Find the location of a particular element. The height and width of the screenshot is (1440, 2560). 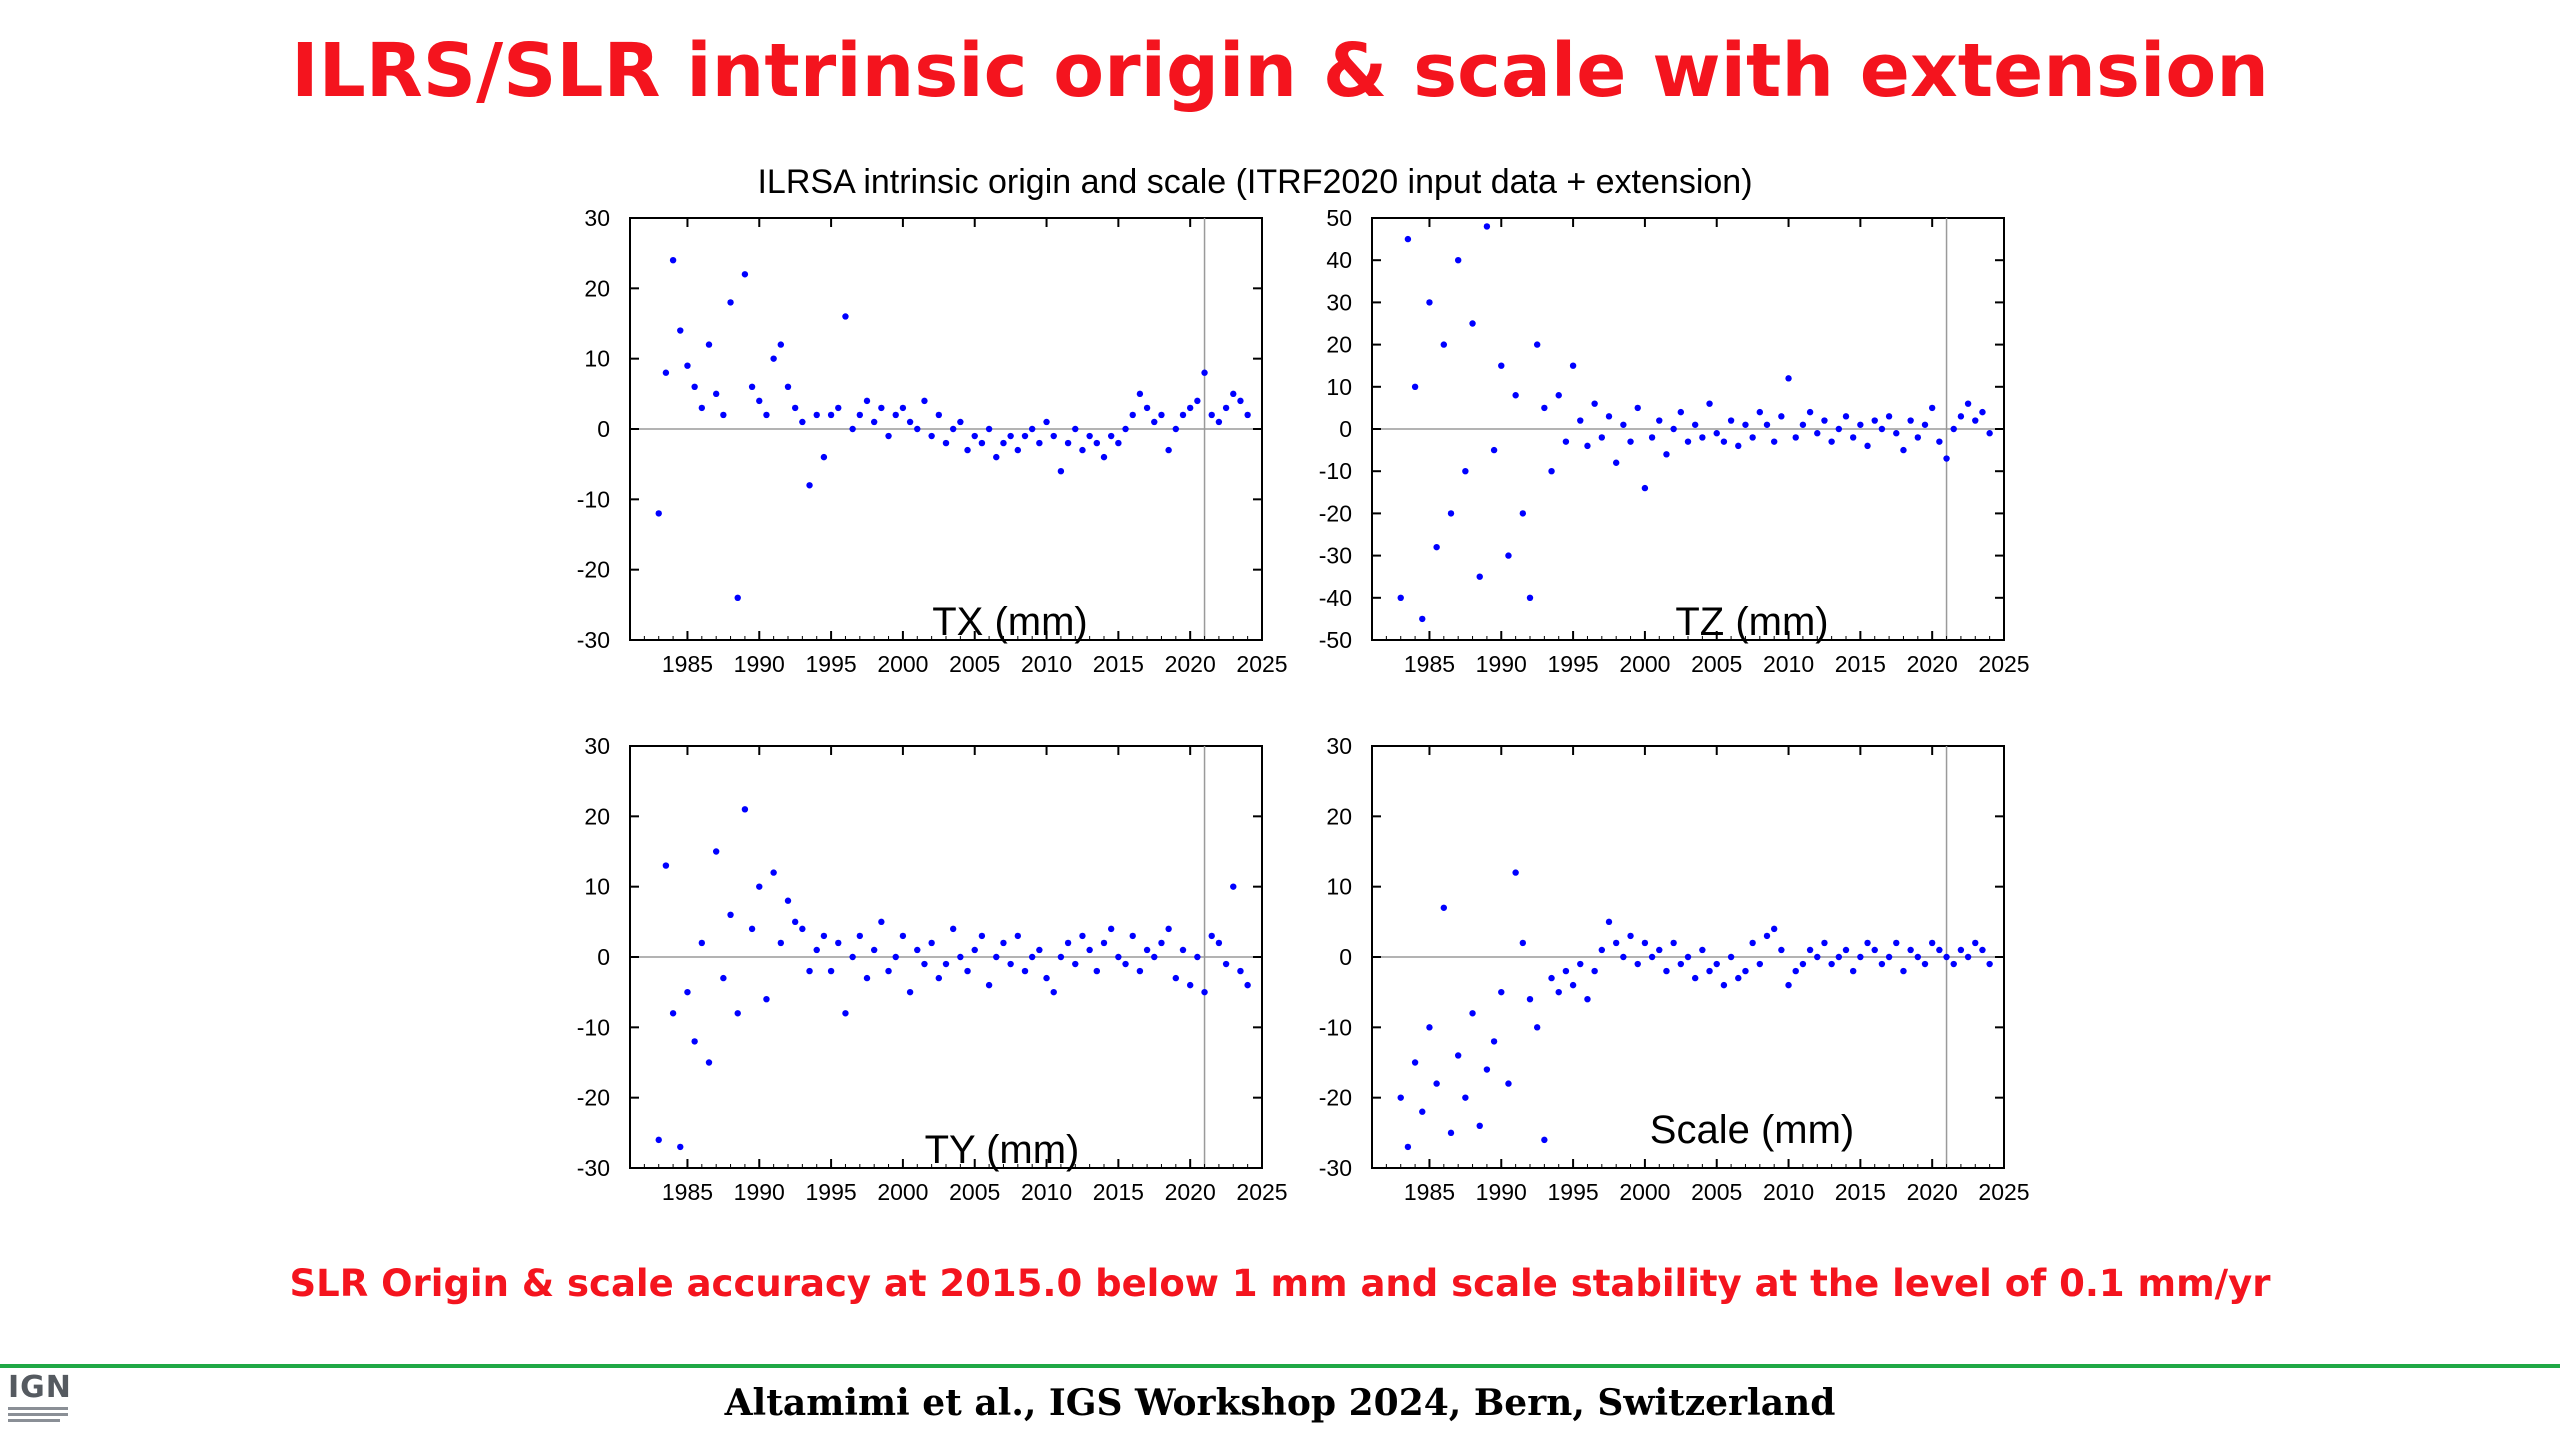

scale-x-tick-label: 1990 is located at coordinates (1501, 1192).